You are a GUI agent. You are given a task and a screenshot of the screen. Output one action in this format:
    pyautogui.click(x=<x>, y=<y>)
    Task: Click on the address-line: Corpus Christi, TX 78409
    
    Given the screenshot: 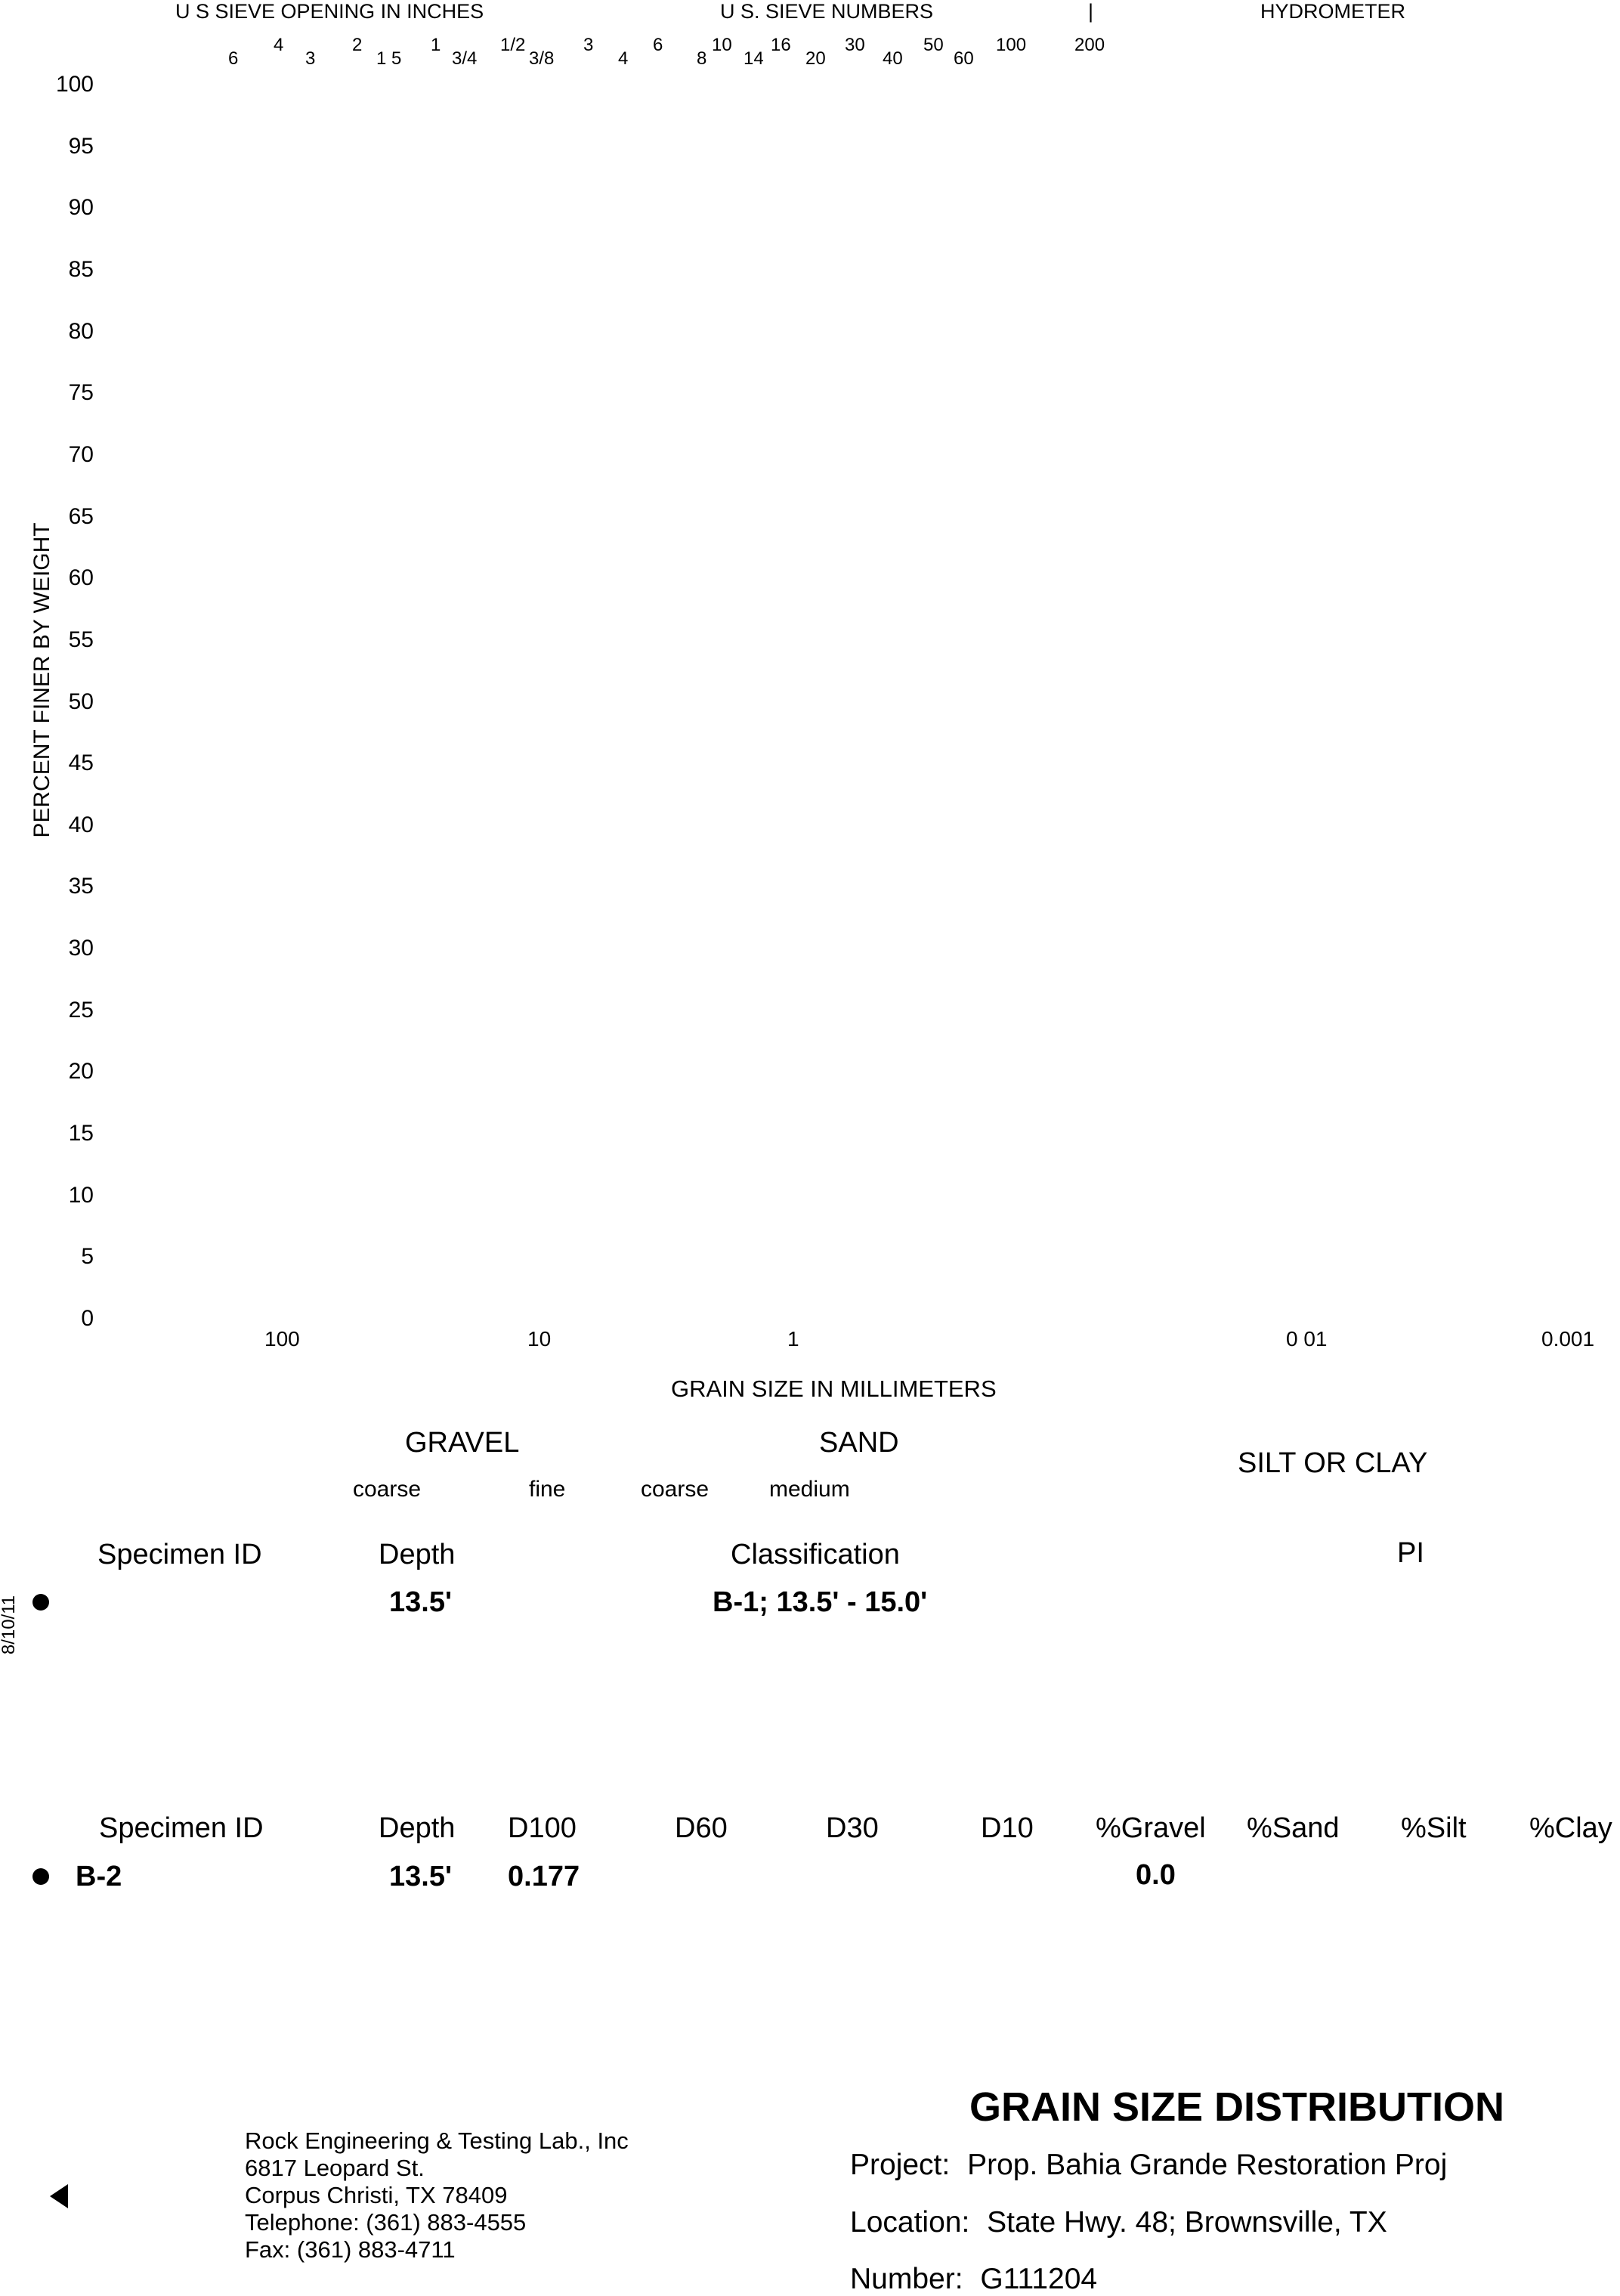 What is the action you would take?
    pyautogui.click(x=376, y=2195)
    